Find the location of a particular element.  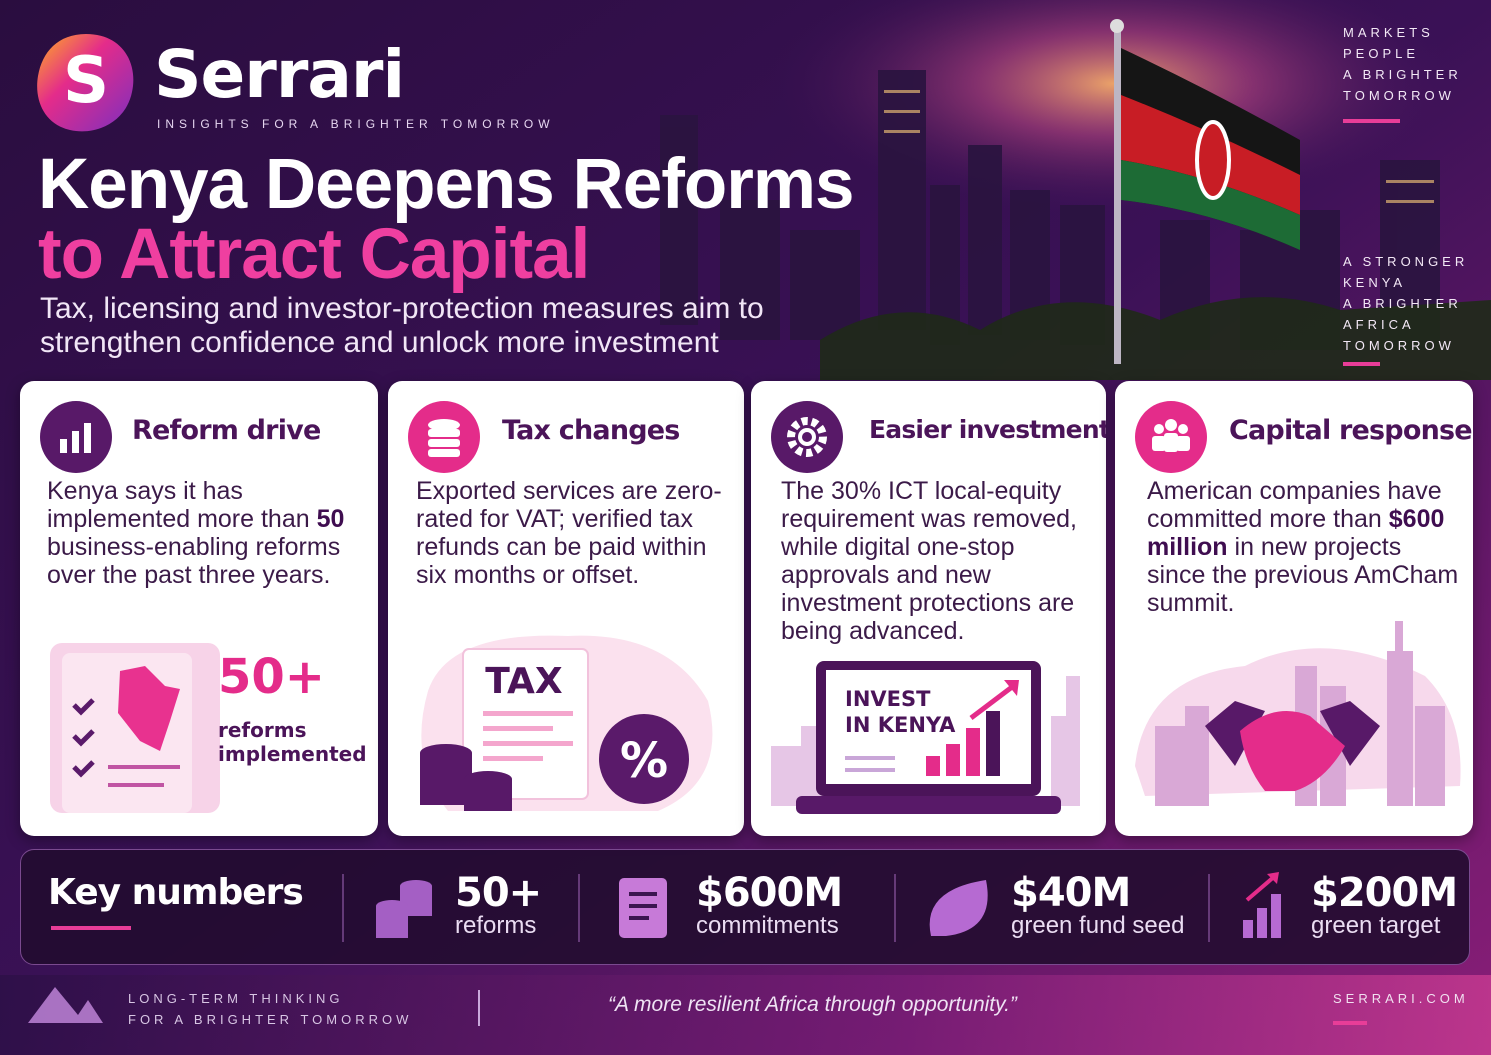

key-icons is located at coordinates (811, 907).